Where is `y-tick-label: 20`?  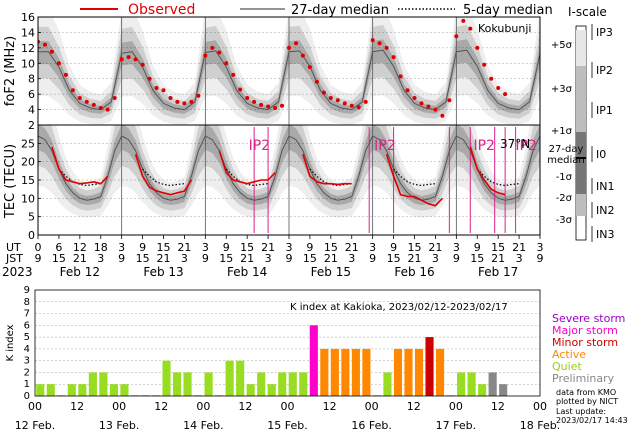
y-tick-label: 20 is located at coordinates (28, 162).